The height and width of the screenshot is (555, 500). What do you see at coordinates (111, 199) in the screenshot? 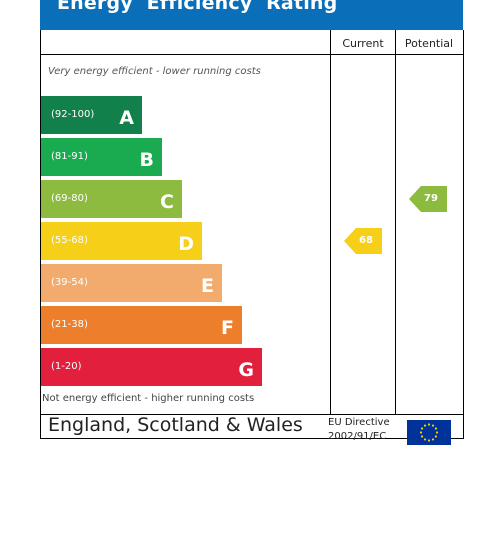
I see `band-c: (69-80) C` at bounding box center [111, 199].